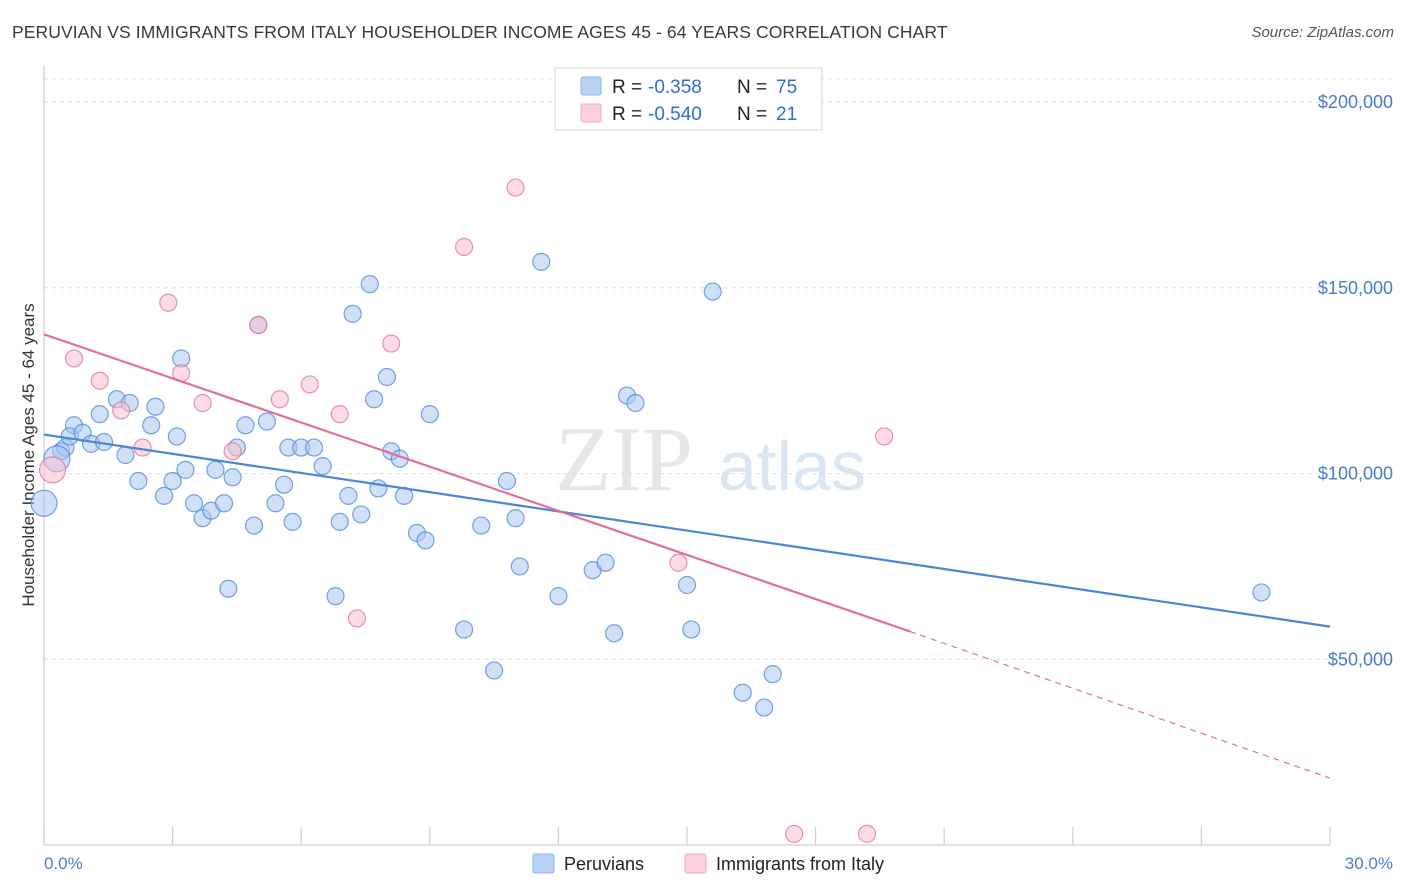  Describe the element at coordinates (688, 99) in the screenshot. I see `stats-box: R = -0.358 N = 75 R = -0.540 N = 21` at that location.